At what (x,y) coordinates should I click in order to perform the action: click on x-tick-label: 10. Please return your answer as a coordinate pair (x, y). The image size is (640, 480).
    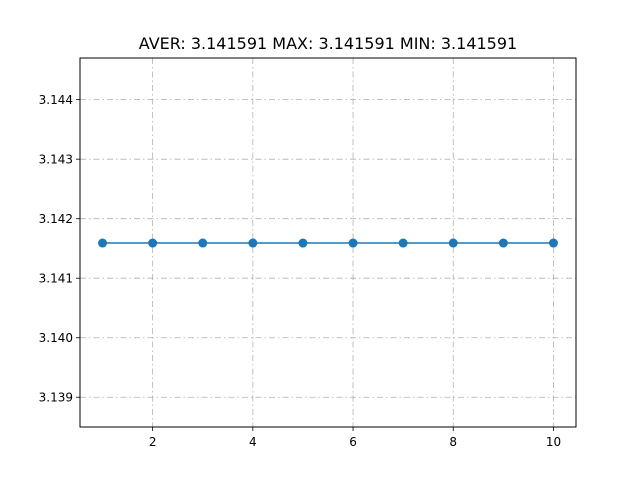
    Looking at the image, I should click on (553, 442).